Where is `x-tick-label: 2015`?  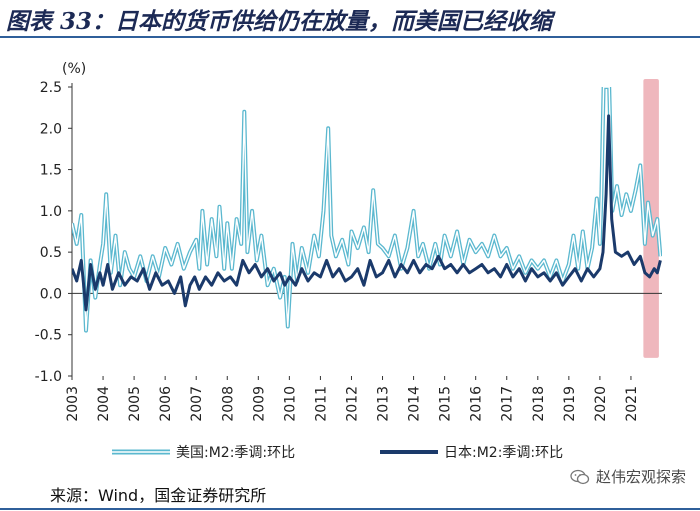 x-tick-label: 2015 is located at coordinates (446, 404).